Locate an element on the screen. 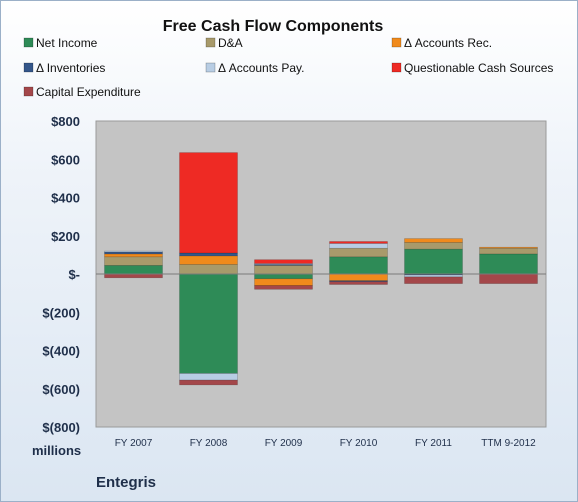  bar-d-a-fy-2008 is located at coordinates (208, 269).